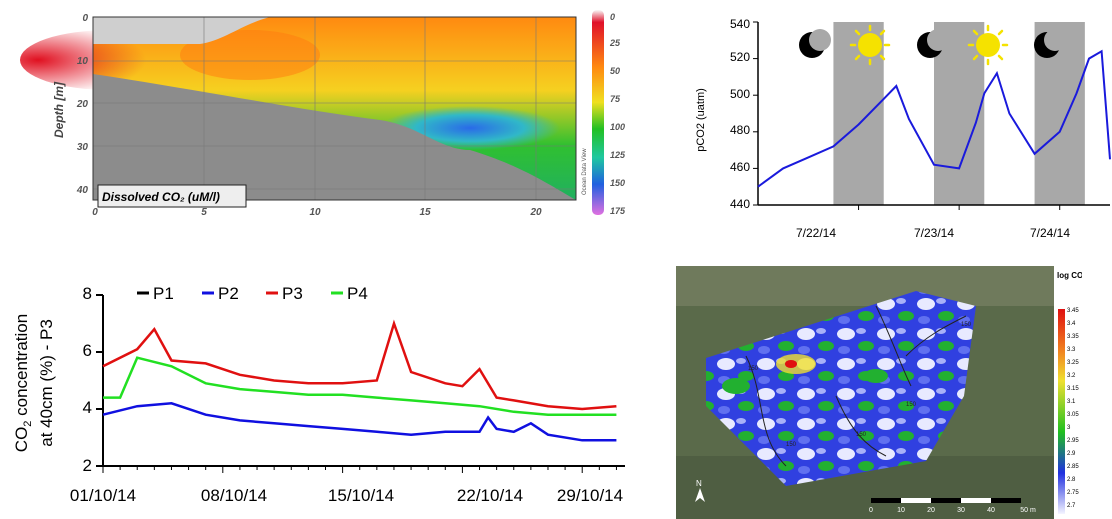 The image size is (1112, 519). What do you see at coordinates (361, 495) in the screenshot?
I see `soil-xtick: 15/10/14` at bounding box center [361, 495].